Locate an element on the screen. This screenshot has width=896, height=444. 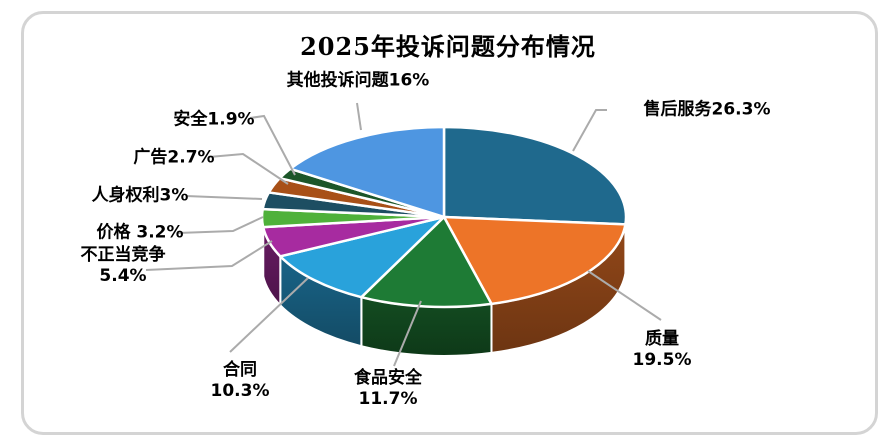
leader-line-食品安全 is located at coordinates (407, 333).